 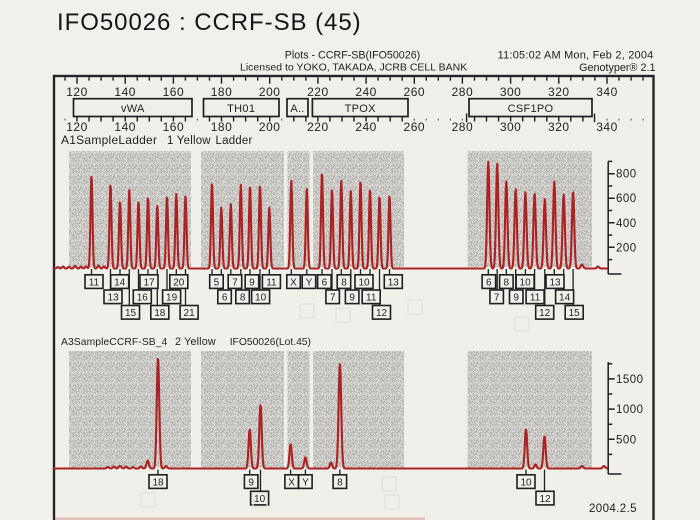 I want to click on svg-text: A3SampleCCRF-SB_4, so click(x=114, y=342).